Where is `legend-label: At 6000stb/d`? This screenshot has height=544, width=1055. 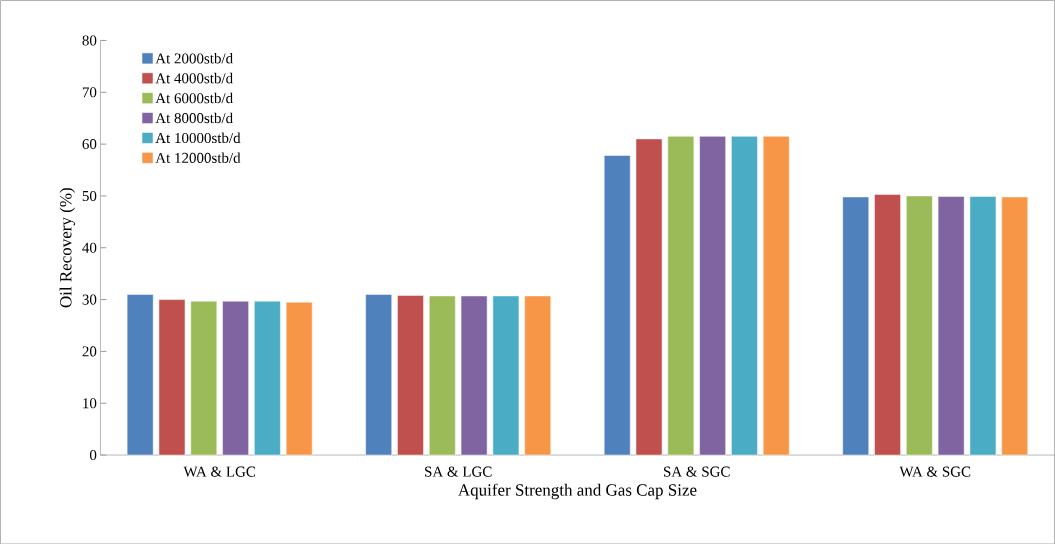 legend-label: At 6000stb/d is located at coordinates (194, 98).